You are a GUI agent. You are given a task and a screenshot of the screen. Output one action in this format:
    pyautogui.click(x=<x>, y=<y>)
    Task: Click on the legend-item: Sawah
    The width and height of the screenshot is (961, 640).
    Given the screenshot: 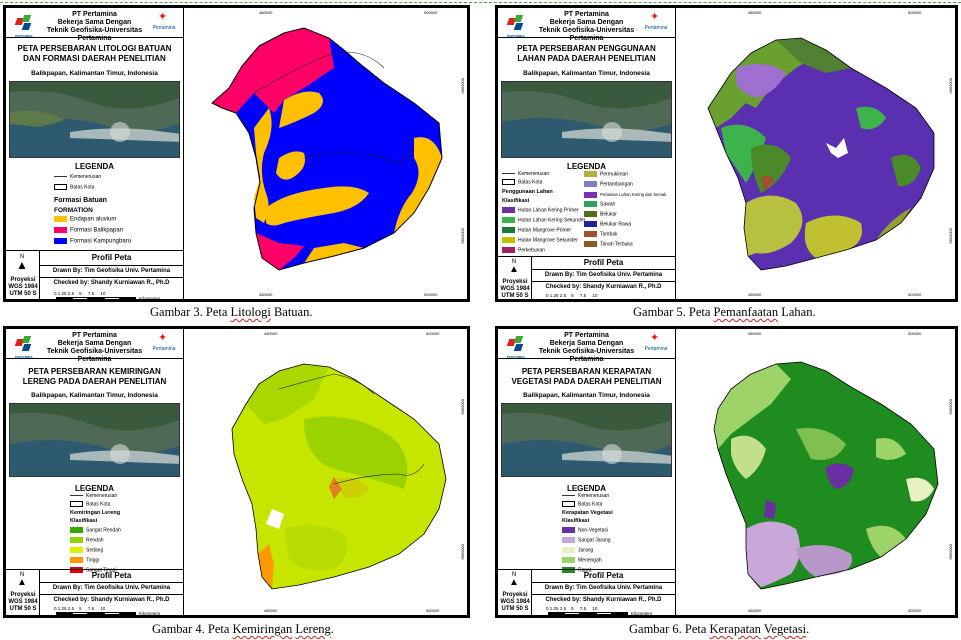 What is the action you would take?
    pyautogui.click(x=599, y=204)
    